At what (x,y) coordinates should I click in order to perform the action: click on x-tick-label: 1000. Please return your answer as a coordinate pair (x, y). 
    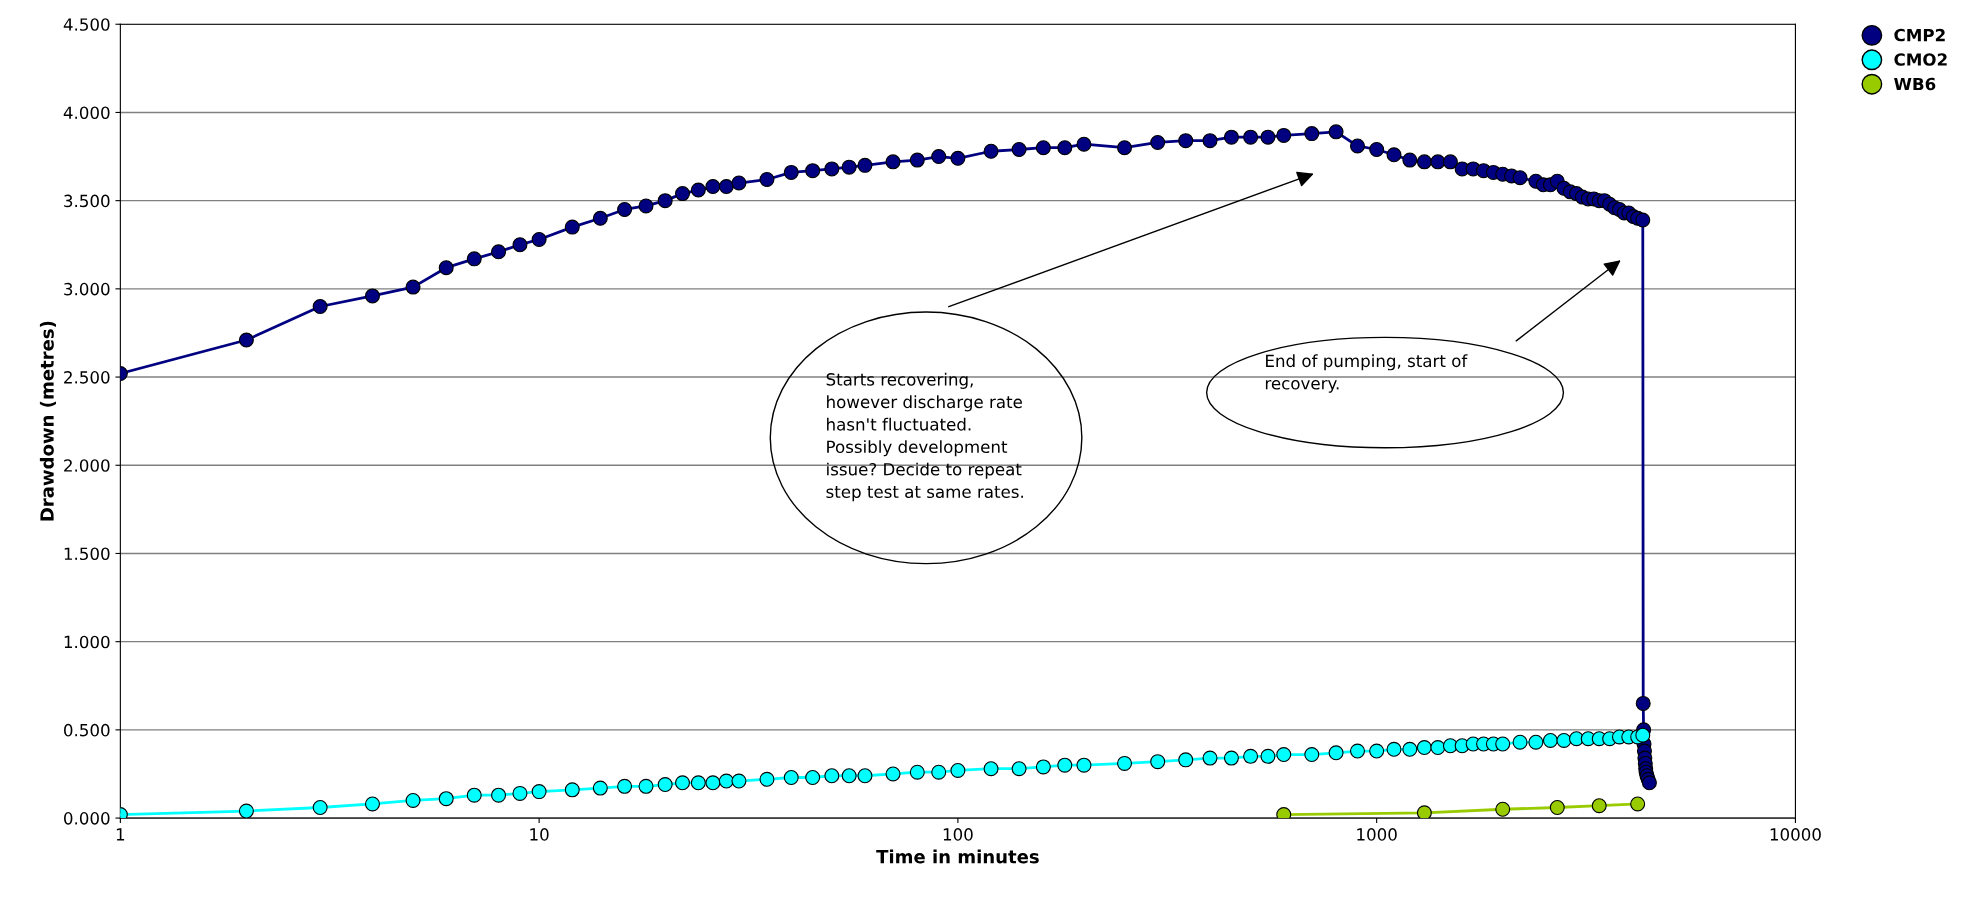
    Looking at the image, I should click on (1377, 834).